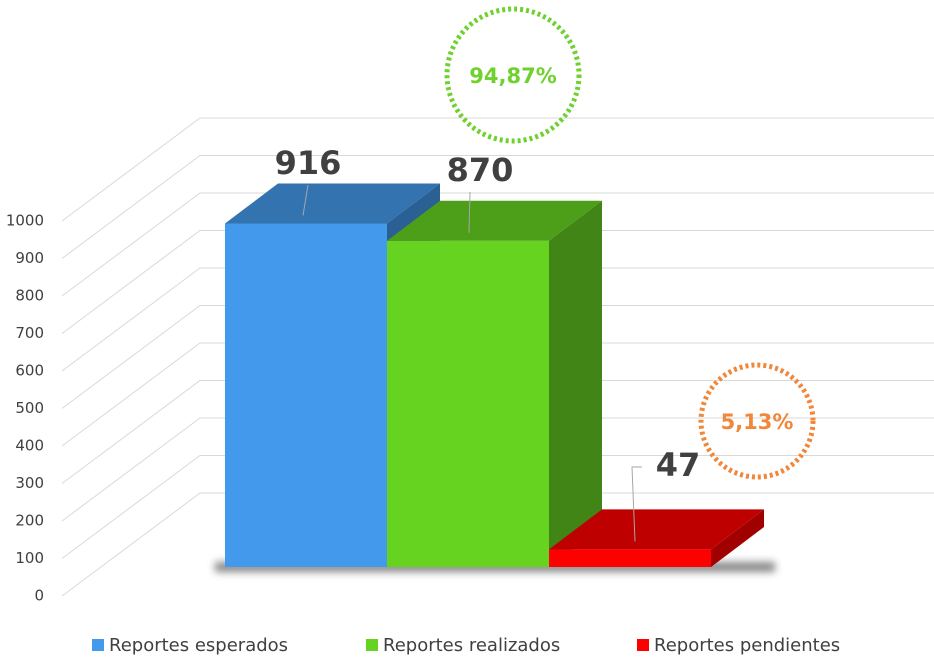  Describe the element at coordinates (198, 645) in the screenshot. I see `legend-label: Reportes esperados` at that location.